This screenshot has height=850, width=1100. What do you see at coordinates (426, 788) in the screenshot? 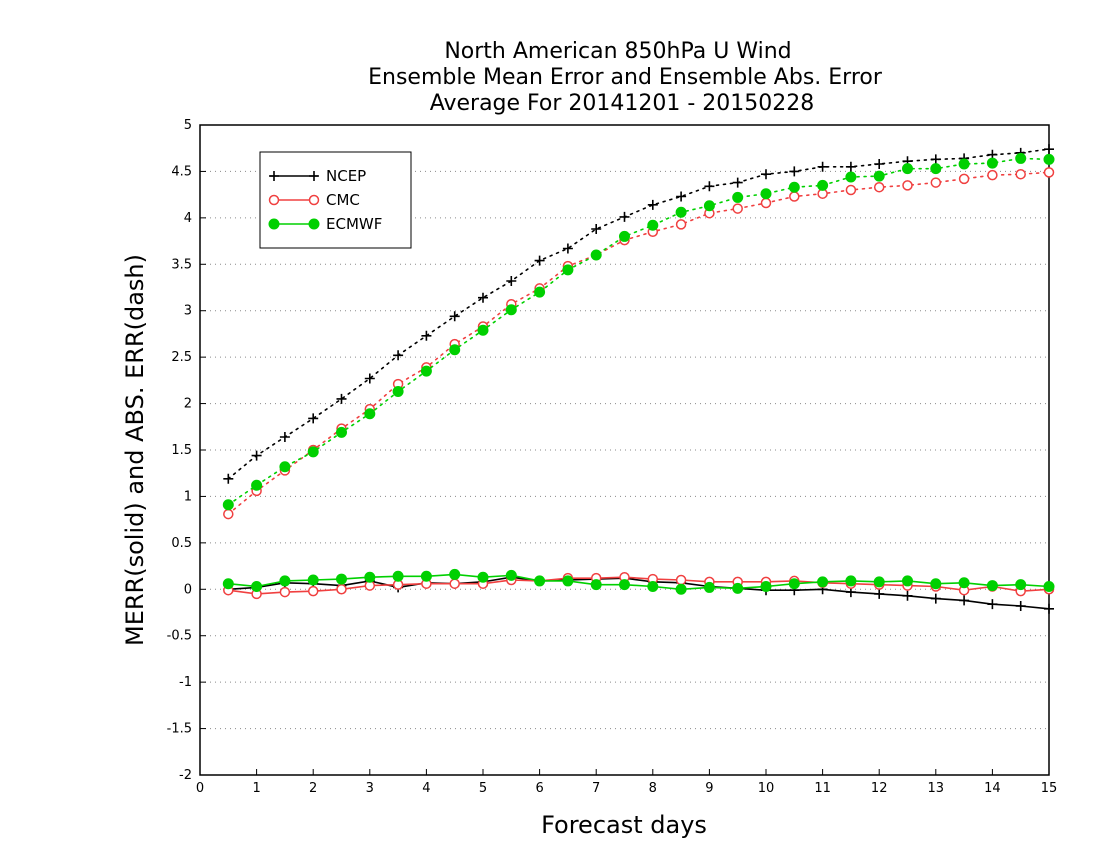
I see `x-tick-label: 4` at bounding box center [426, 788].